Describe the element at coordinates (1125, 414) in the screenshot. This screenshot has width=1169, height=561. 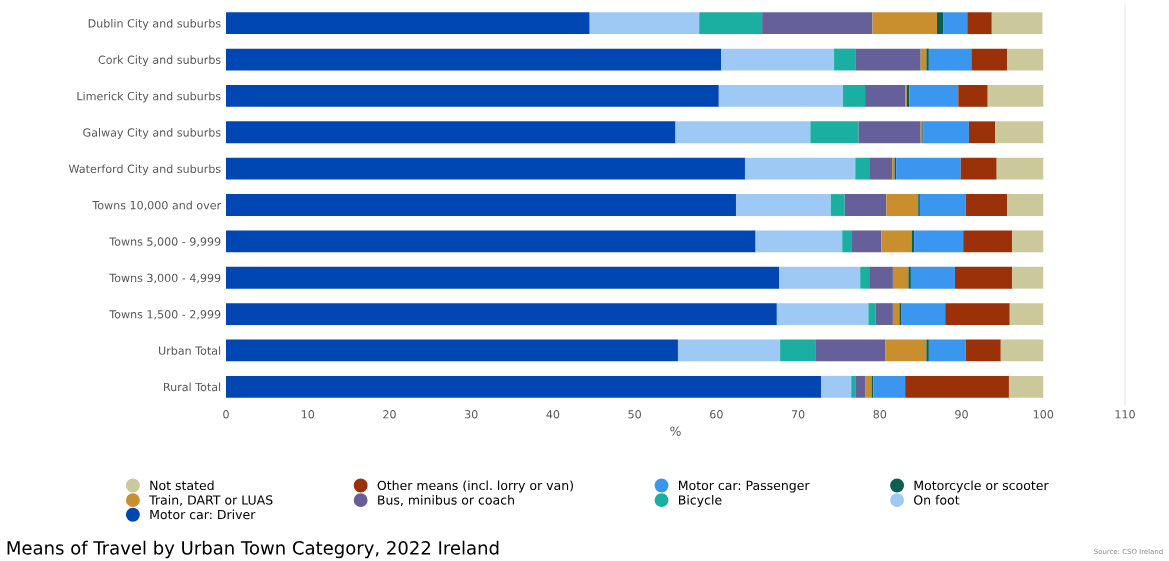
I see `x-tick-label: 110` at that location.